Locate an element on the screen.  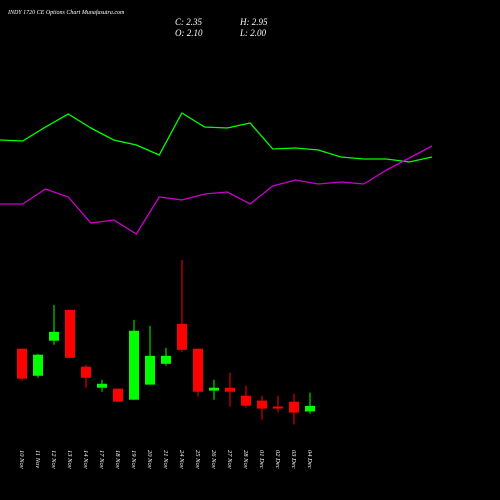
x-tick-label: 17 Nov is located at coordinates (101, 459).